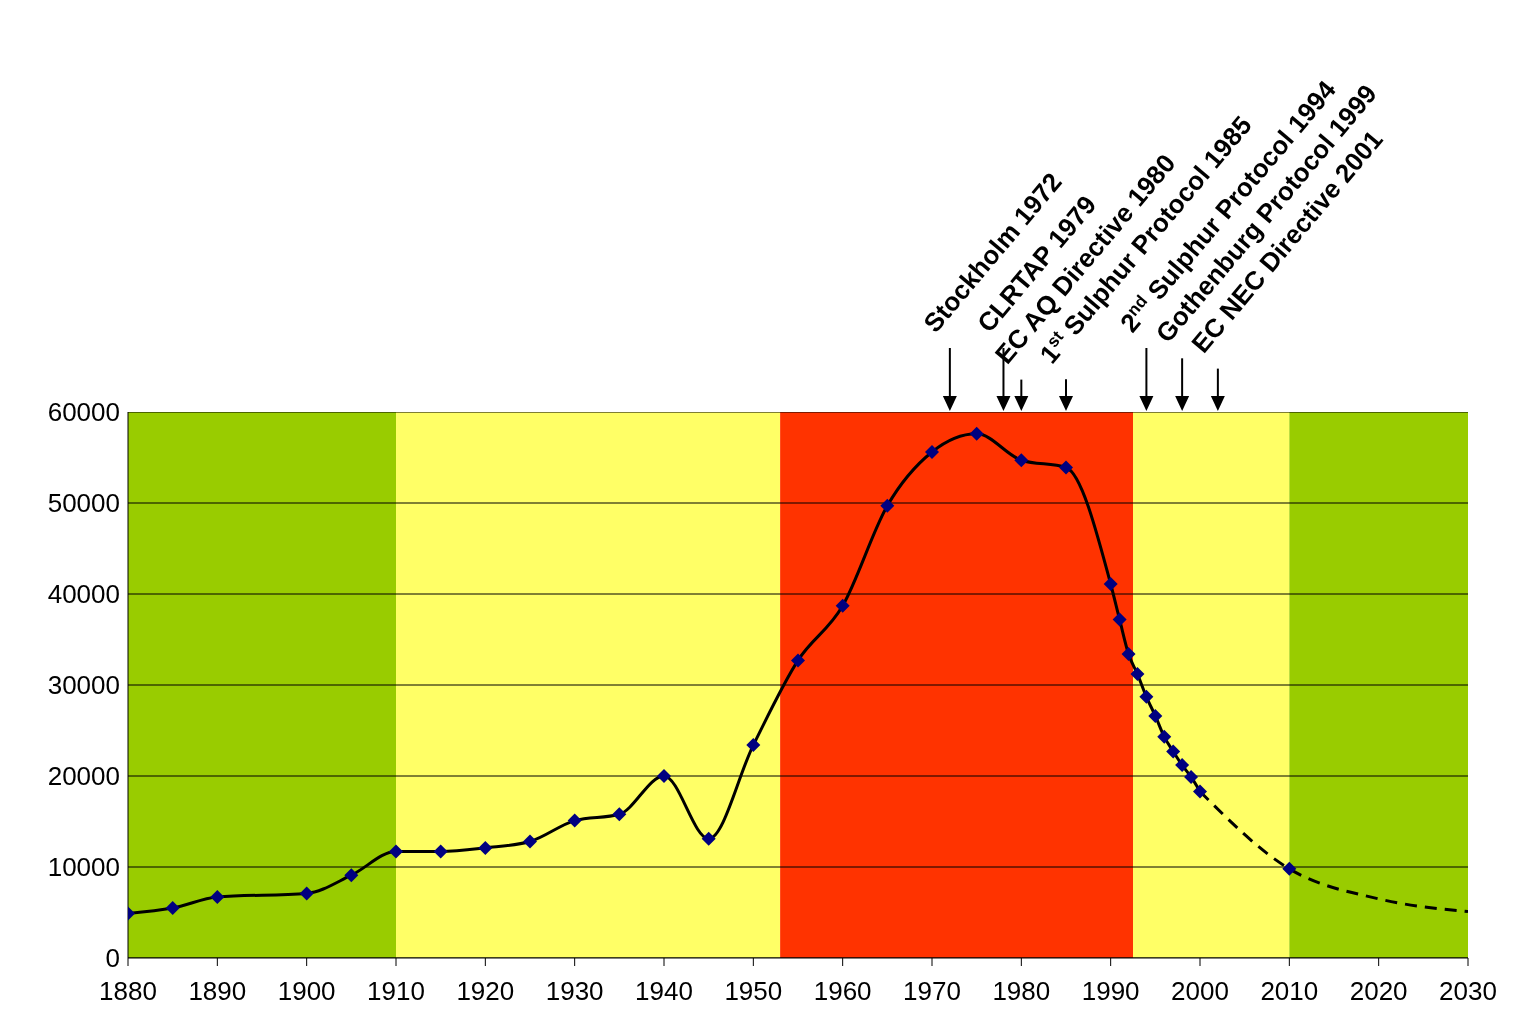 The width and height of the screenshot is (1523, 1024). I want to click on x-tick-label: 1910, so click(396, 991).